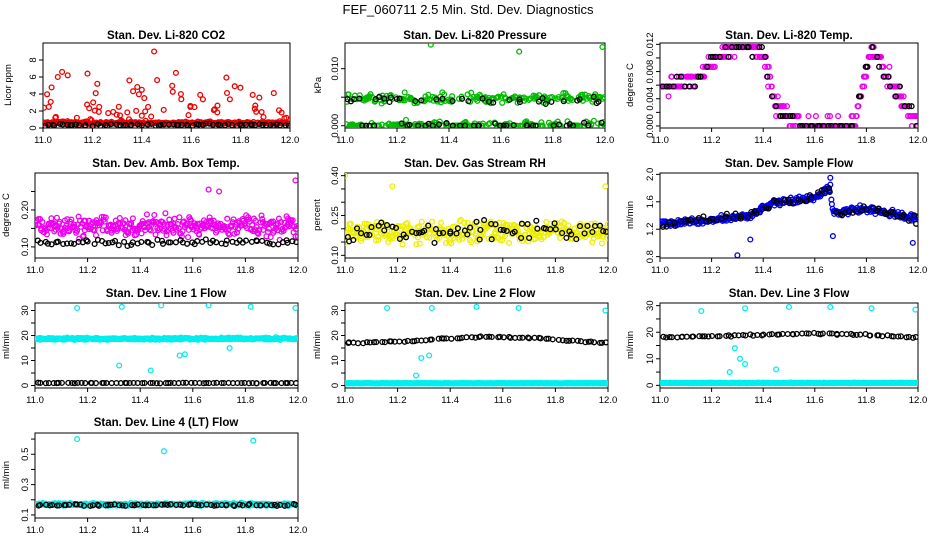  Describe the element at coordinates (166, 36) in the screenshot. I see `panel-title: Stan. Dev. Li-820 CO2` at that location.